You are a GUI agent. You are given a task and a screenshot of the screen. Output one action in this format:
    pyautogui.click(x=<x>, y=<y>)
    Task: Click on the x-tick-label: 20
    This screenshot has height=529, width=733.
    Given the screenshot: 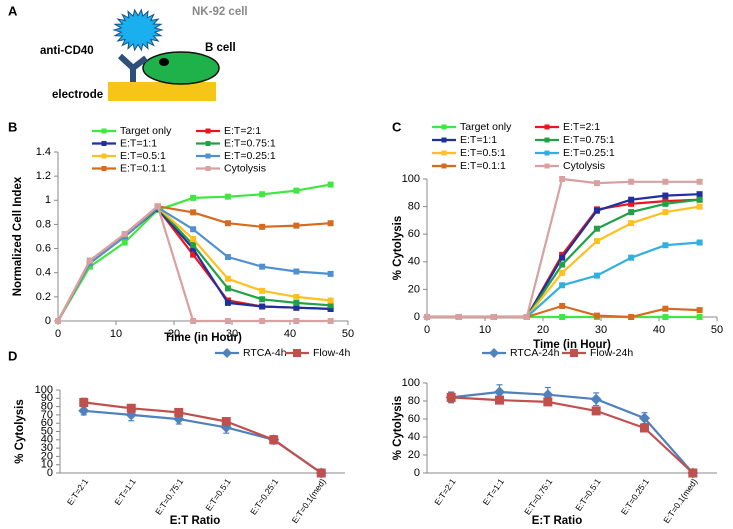 What is the action you would take?
    pyautogui.click(x=174, y=334)
    